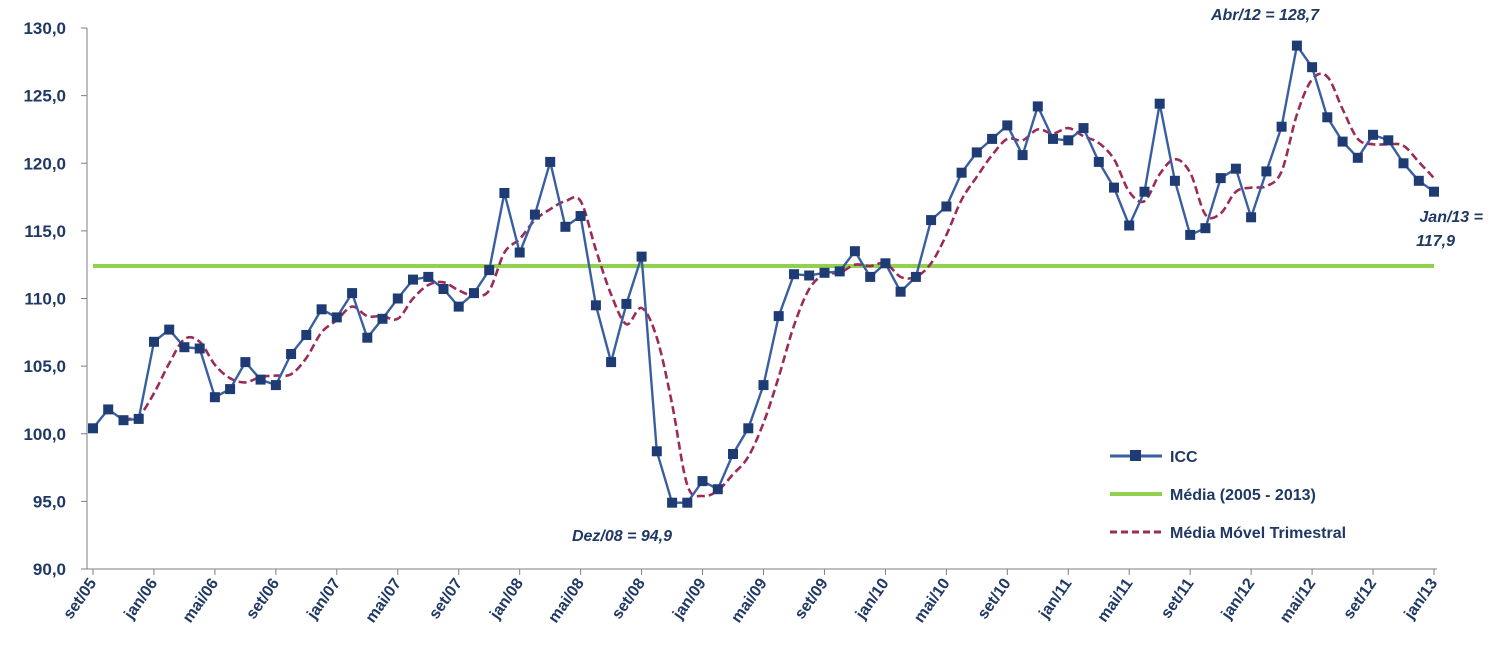 Image resolution: width=1491 pixels, height=651 pixels. I want to click on x-tick-label: set/05, so click(80, 598).